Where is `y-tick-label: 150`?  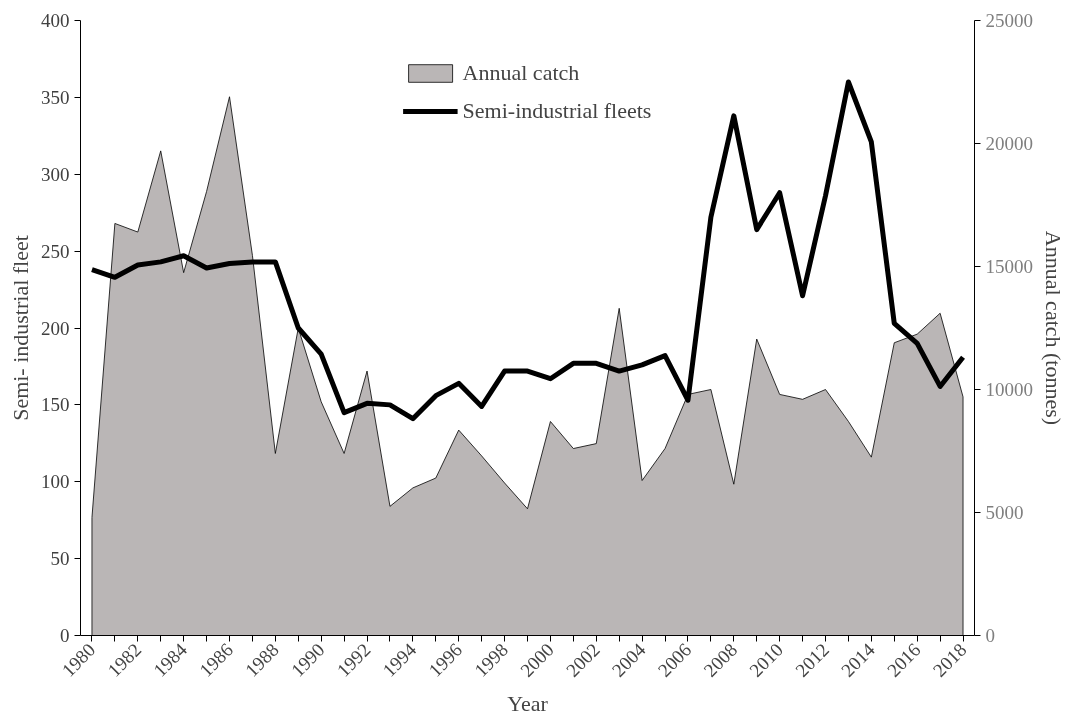
y-tick-label: 150 is located at coordinates (55, 405).